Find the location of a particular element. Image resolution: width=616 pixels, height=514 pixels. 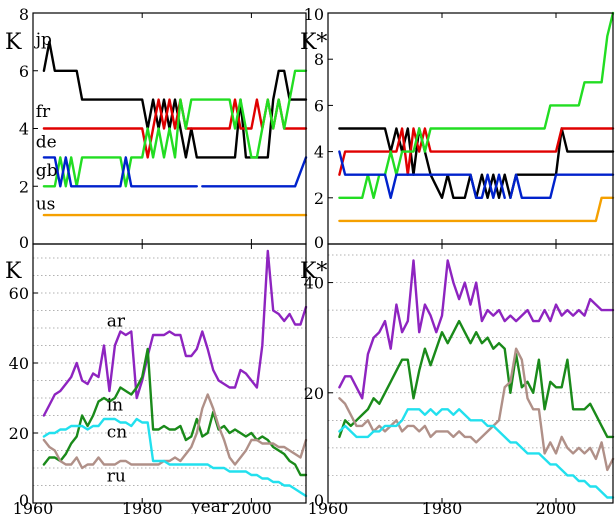

x-axis-label: year is located at coordinates (210, 505).